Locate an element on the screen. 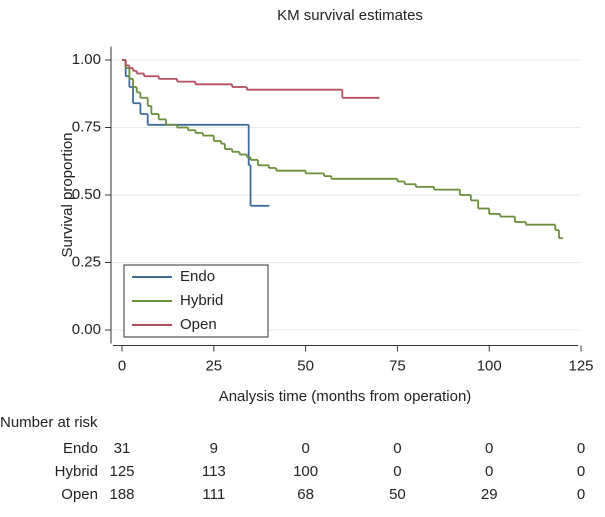 This screenshot has width=605, height=517. risk-value: 188 is located at coordinates (122, 494).